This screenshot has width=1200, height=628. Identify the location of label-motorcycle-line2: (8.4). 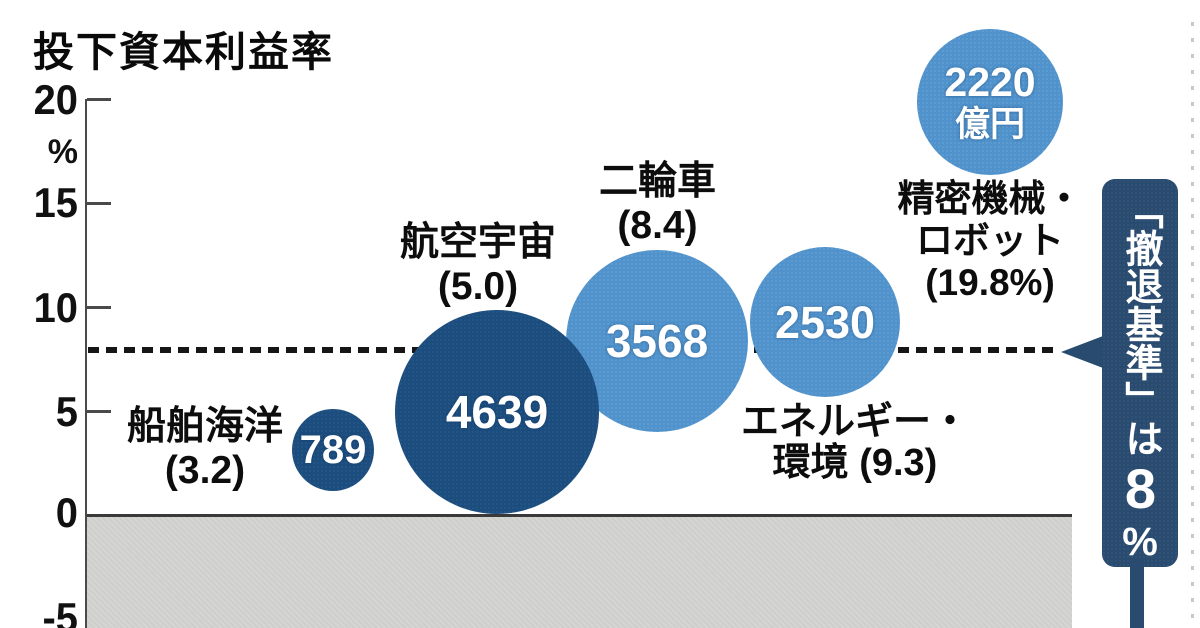
(657, 225).